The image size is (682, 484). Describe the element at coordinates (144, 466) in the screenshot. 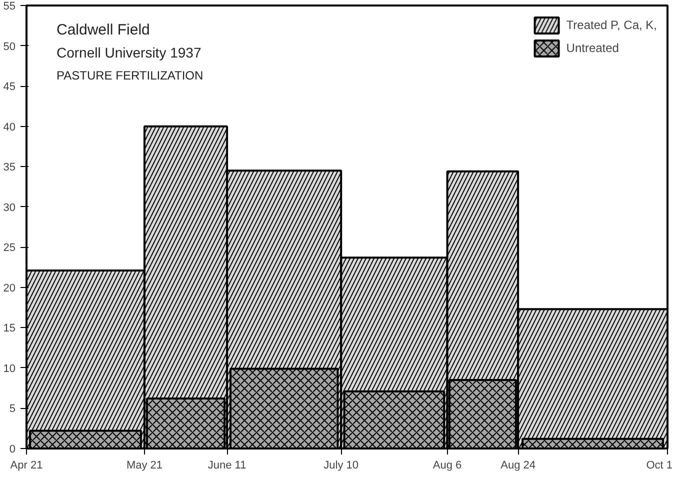

I see `x-tick-label: May 21` at that location.